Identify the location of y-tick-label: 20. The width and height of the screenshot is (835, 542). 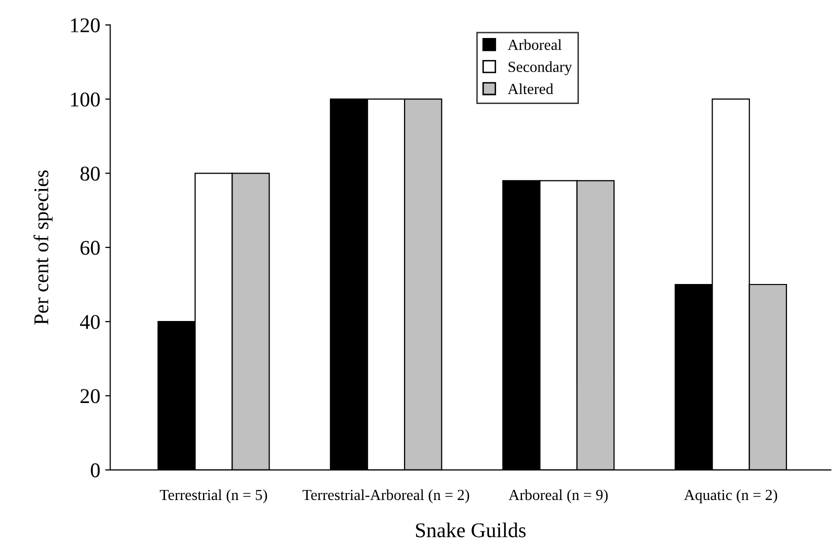
(90, 396).